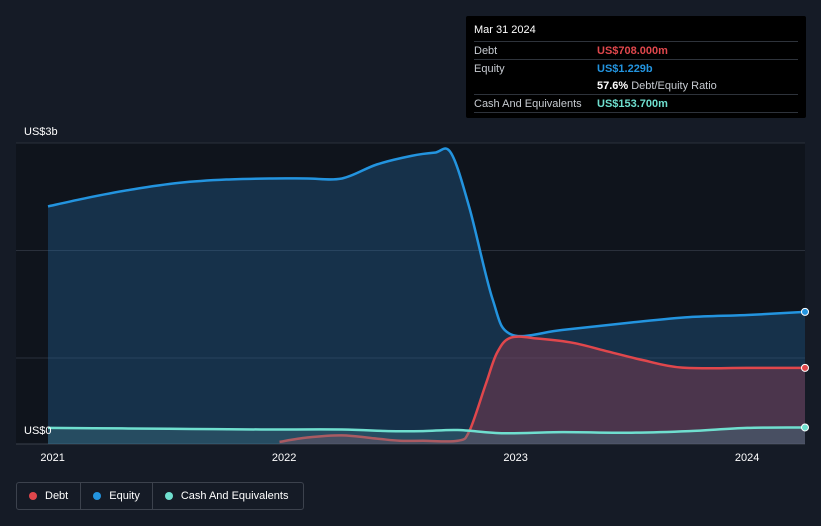  Describe the element at coordinates (33, 496) in the screenshot. I see `debt-dot-icon` at that location.